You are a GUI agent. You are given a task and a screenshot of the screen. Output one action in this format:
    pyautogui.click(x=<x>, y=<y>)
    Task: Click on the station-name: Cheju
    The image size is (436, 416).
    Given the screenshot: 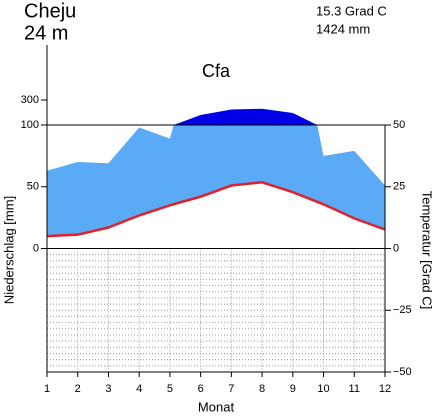 What is the action you would take?
    pyautogui.click(x=50, y=11)
    